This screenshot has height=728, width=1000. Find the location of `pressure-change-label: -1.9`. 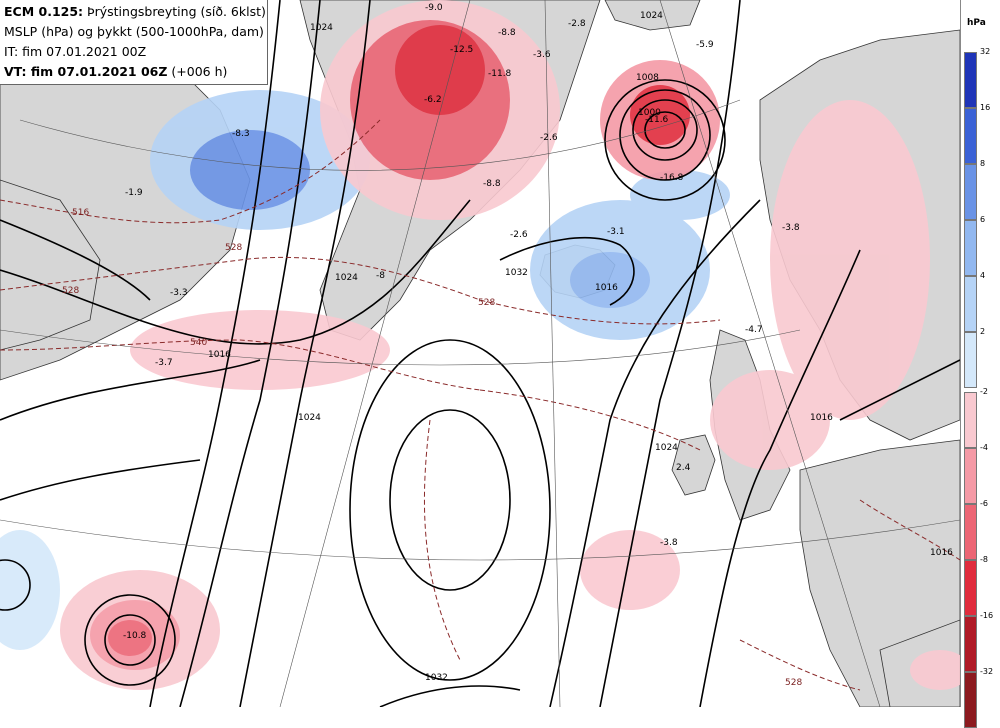

pressure-change-label: -1.9 is located at coordinates (134, 193).